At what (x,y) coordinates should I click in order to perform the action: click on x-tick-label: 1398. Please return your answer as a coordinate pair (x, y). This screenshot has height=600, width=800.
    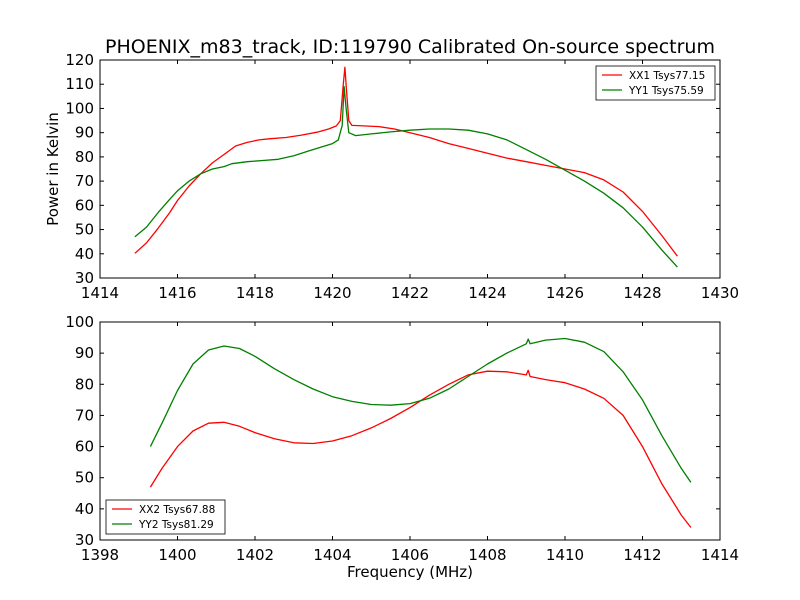
    Looking at the image, I should click on (100, 555).